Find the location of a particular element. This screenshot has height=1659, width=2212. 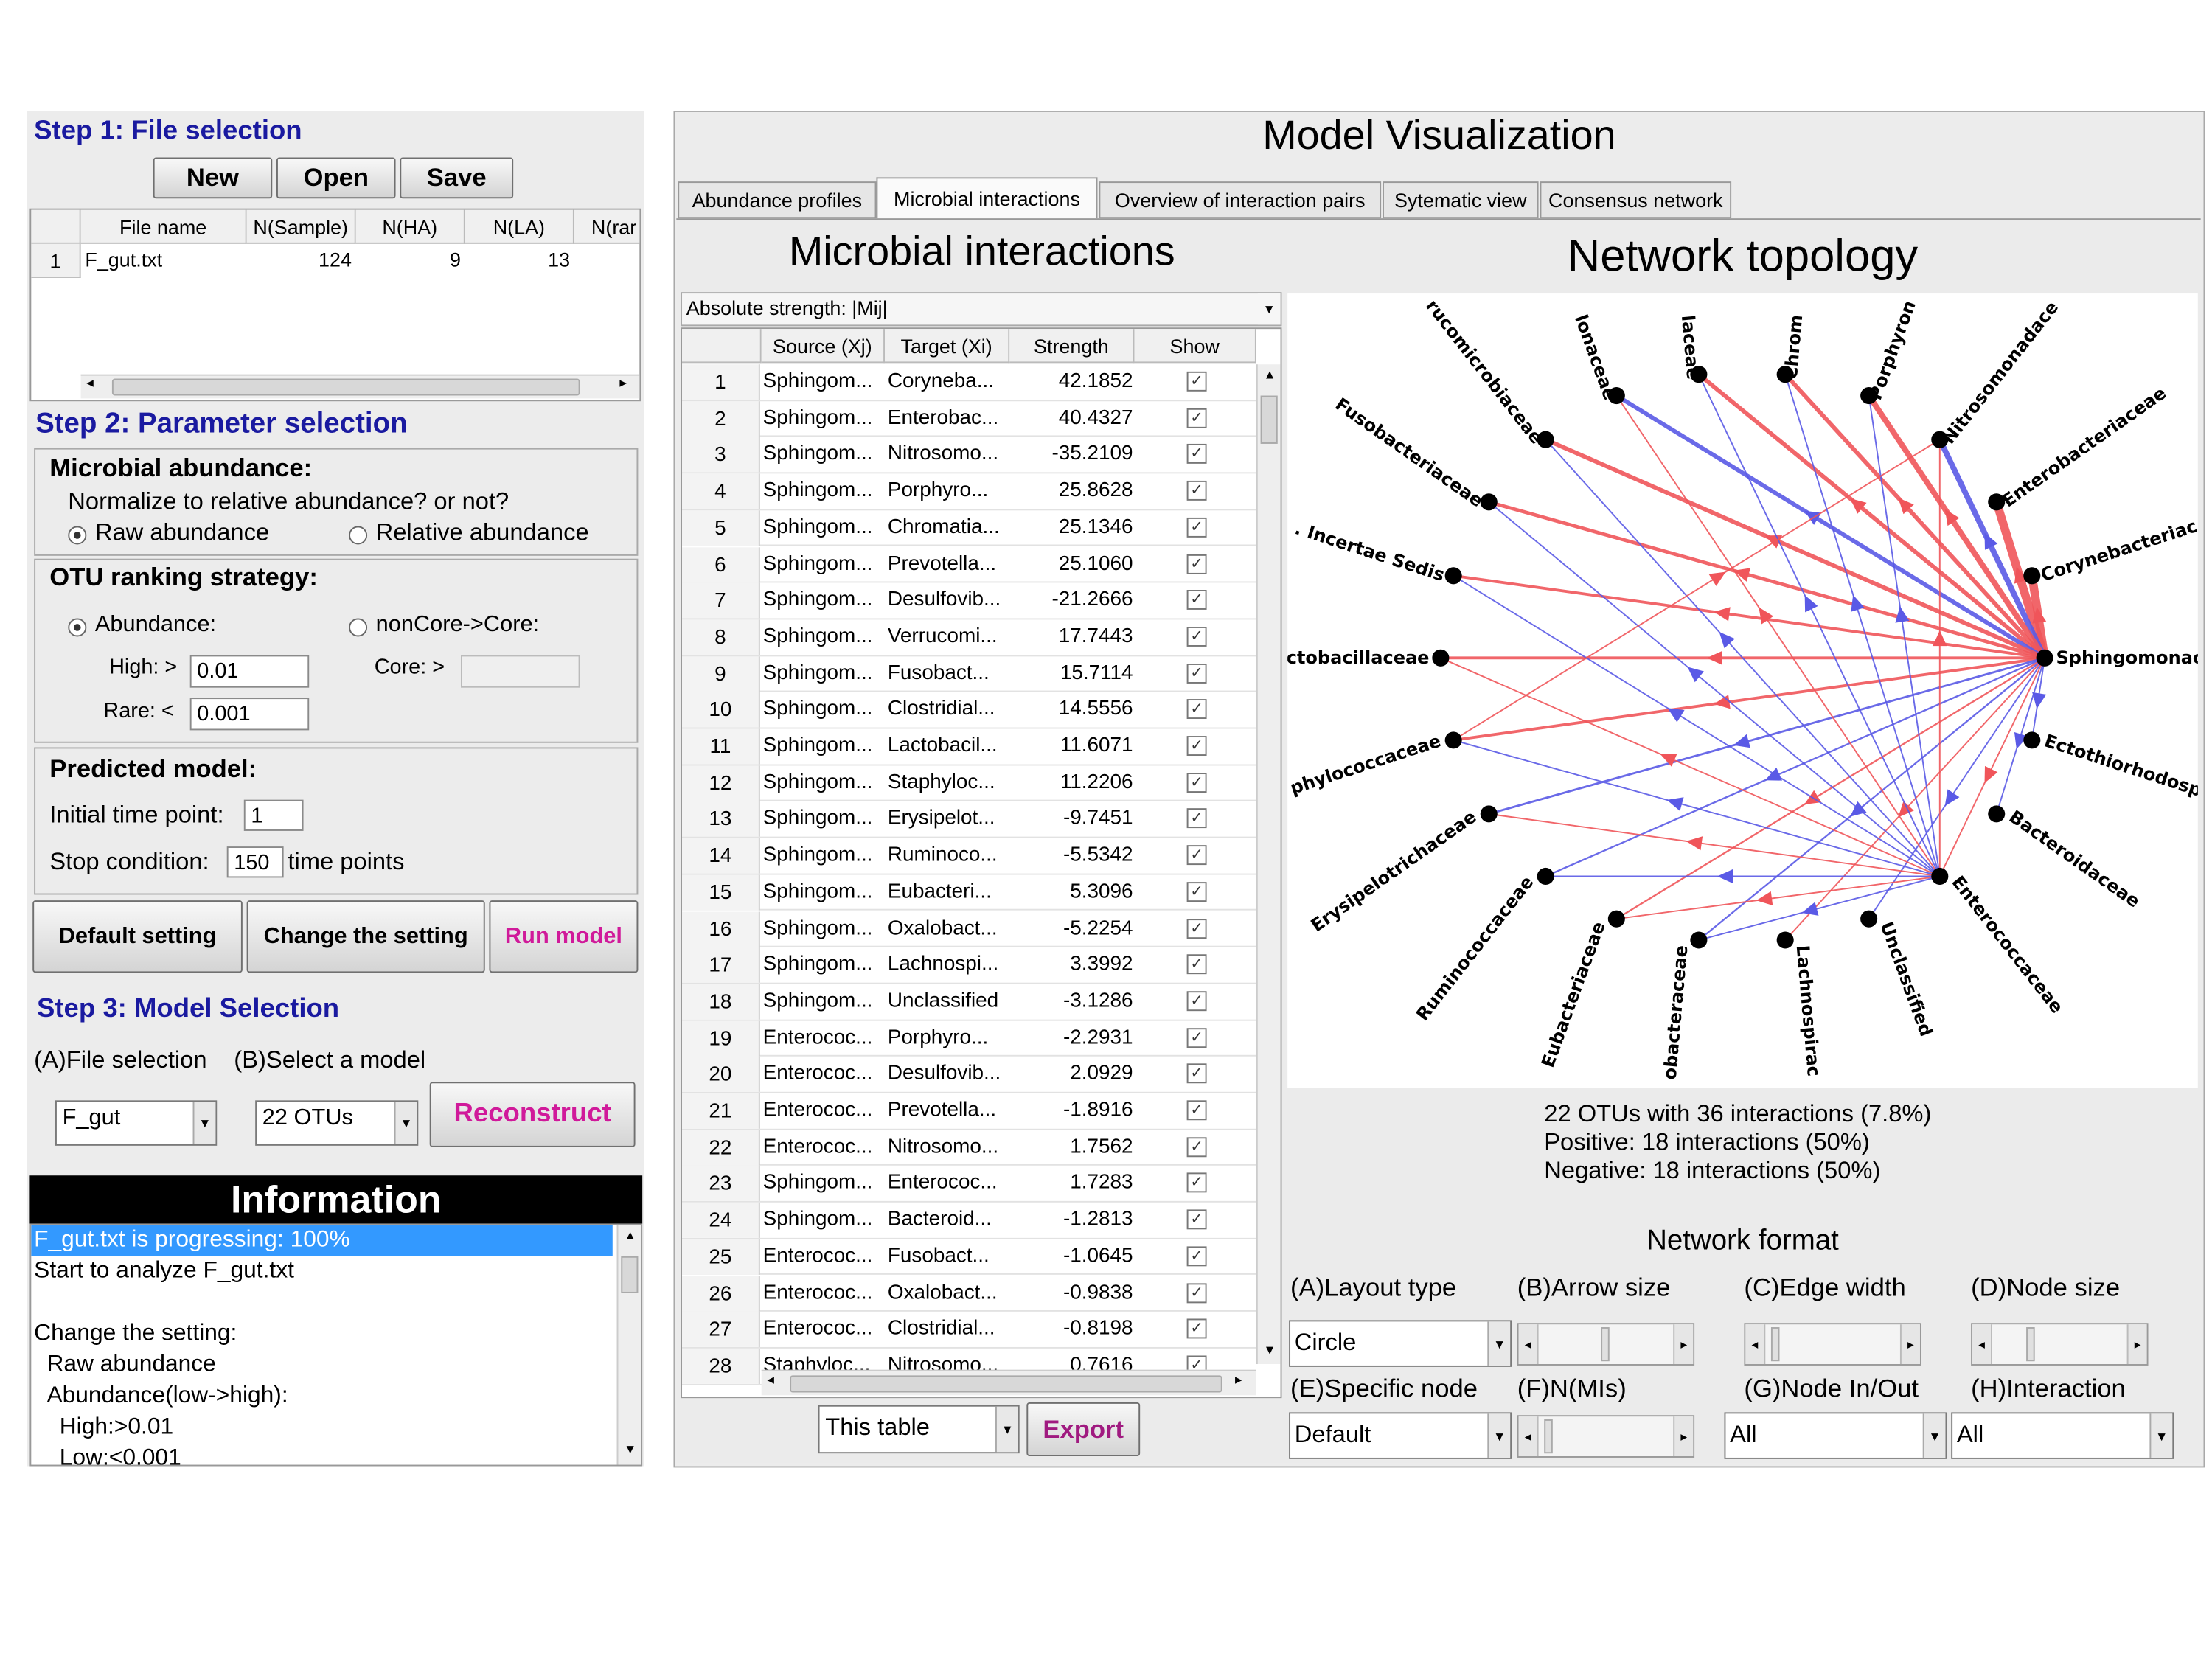

export-button: Export is located at coordinates (1083, 1429).